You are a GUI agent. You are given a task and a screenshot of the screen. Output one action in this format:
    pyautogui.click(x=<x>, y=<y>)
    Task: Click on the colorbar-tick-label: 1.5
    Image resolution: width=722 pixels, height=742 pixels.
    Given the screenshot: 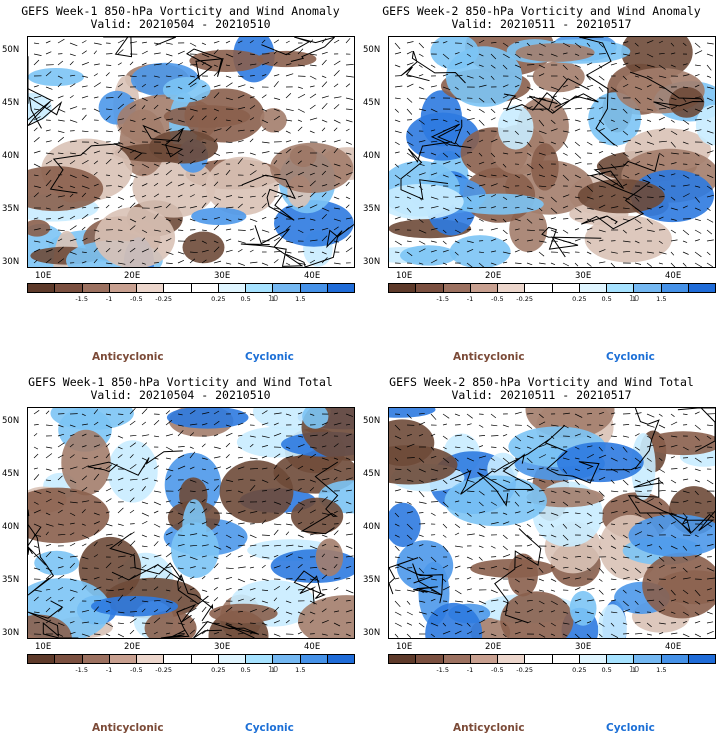 What is the action you would take?
    pyautogui.click(x=300, y=299)
    